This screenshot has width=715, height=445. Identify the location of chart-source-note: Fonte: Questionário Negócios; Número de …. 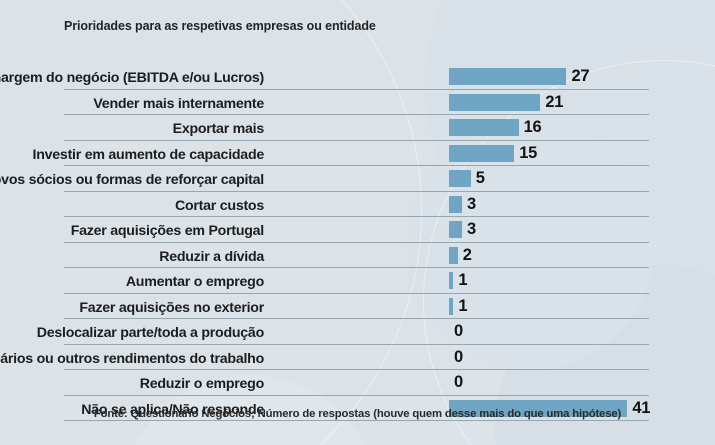
(357, 414).